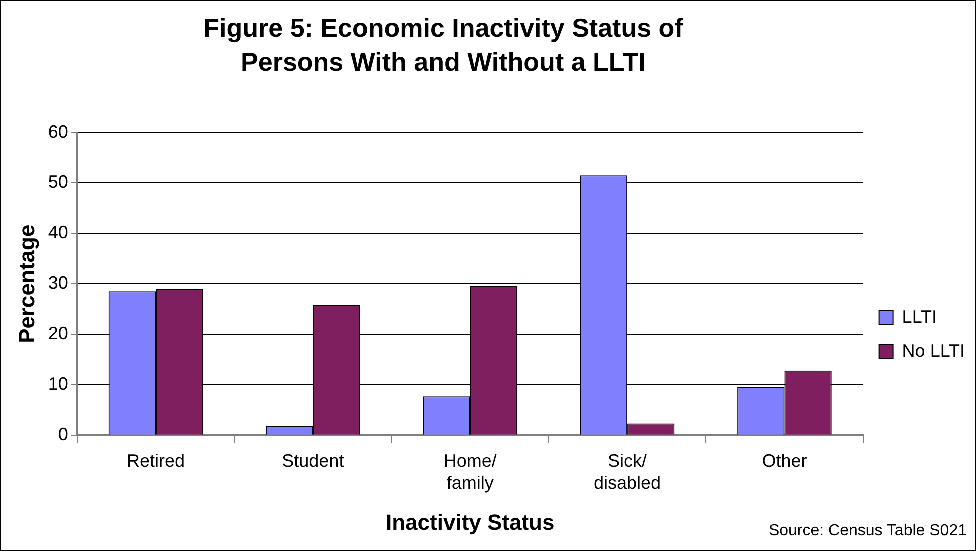 Image resolution: width=976 pixels, height=551 pixels. What do you see at coordinates (470, 472) in the screenshot?
I see `x-tick-label: Home/ family` at bounding box center [470, 472].